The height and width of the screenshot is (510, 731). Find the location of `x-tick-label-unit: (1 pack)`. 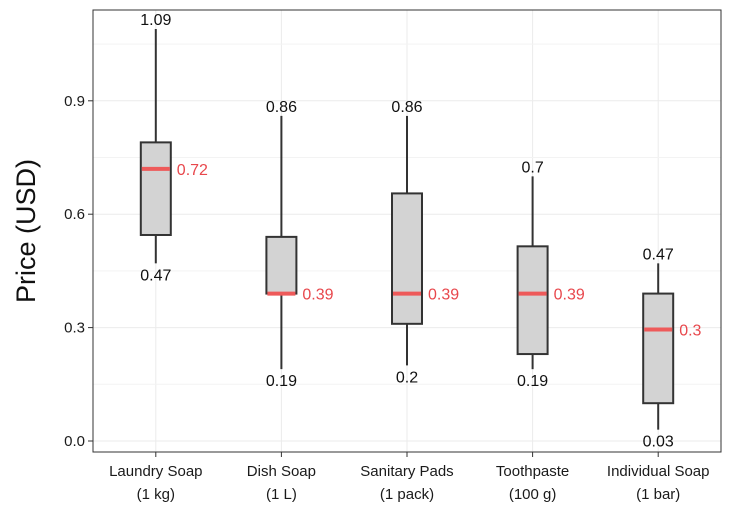

x-tick-label-unit: (1 pack) is located at coordinates (407, 494).